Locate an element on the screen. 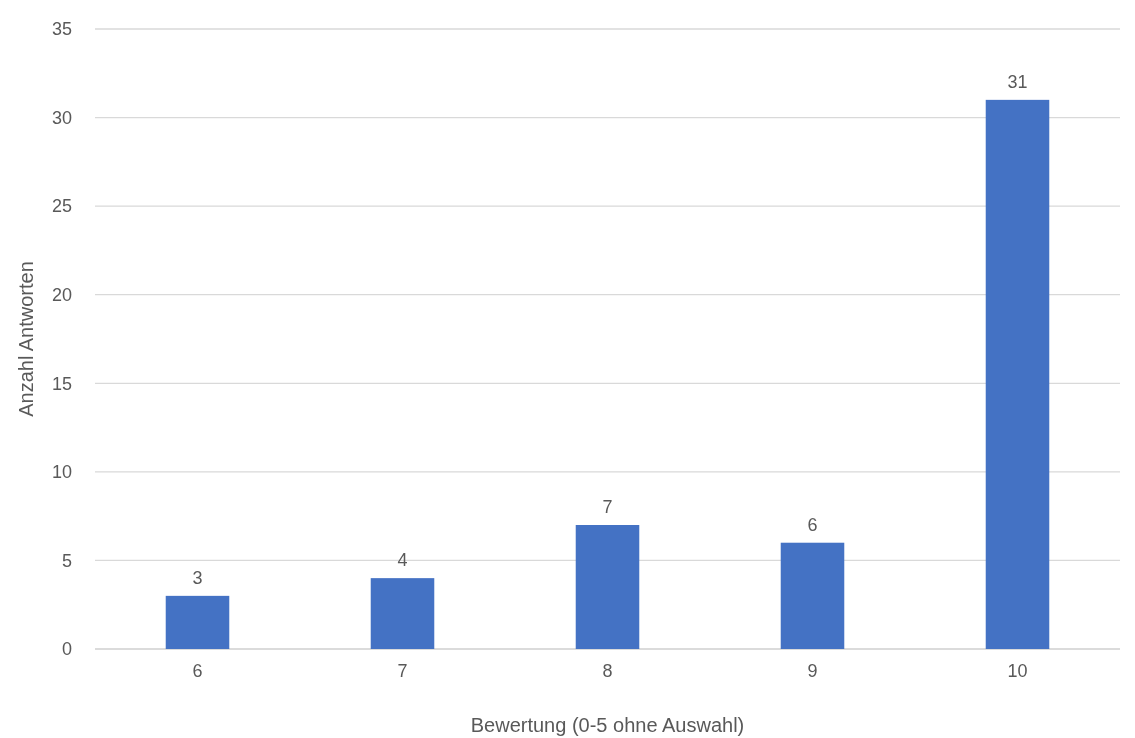 Image resolution: width=1135 pixels, height=738 pixels. x-axis-title: Bewertung (0-5 ohne Auswahl) is located at coordinates (607, 725).